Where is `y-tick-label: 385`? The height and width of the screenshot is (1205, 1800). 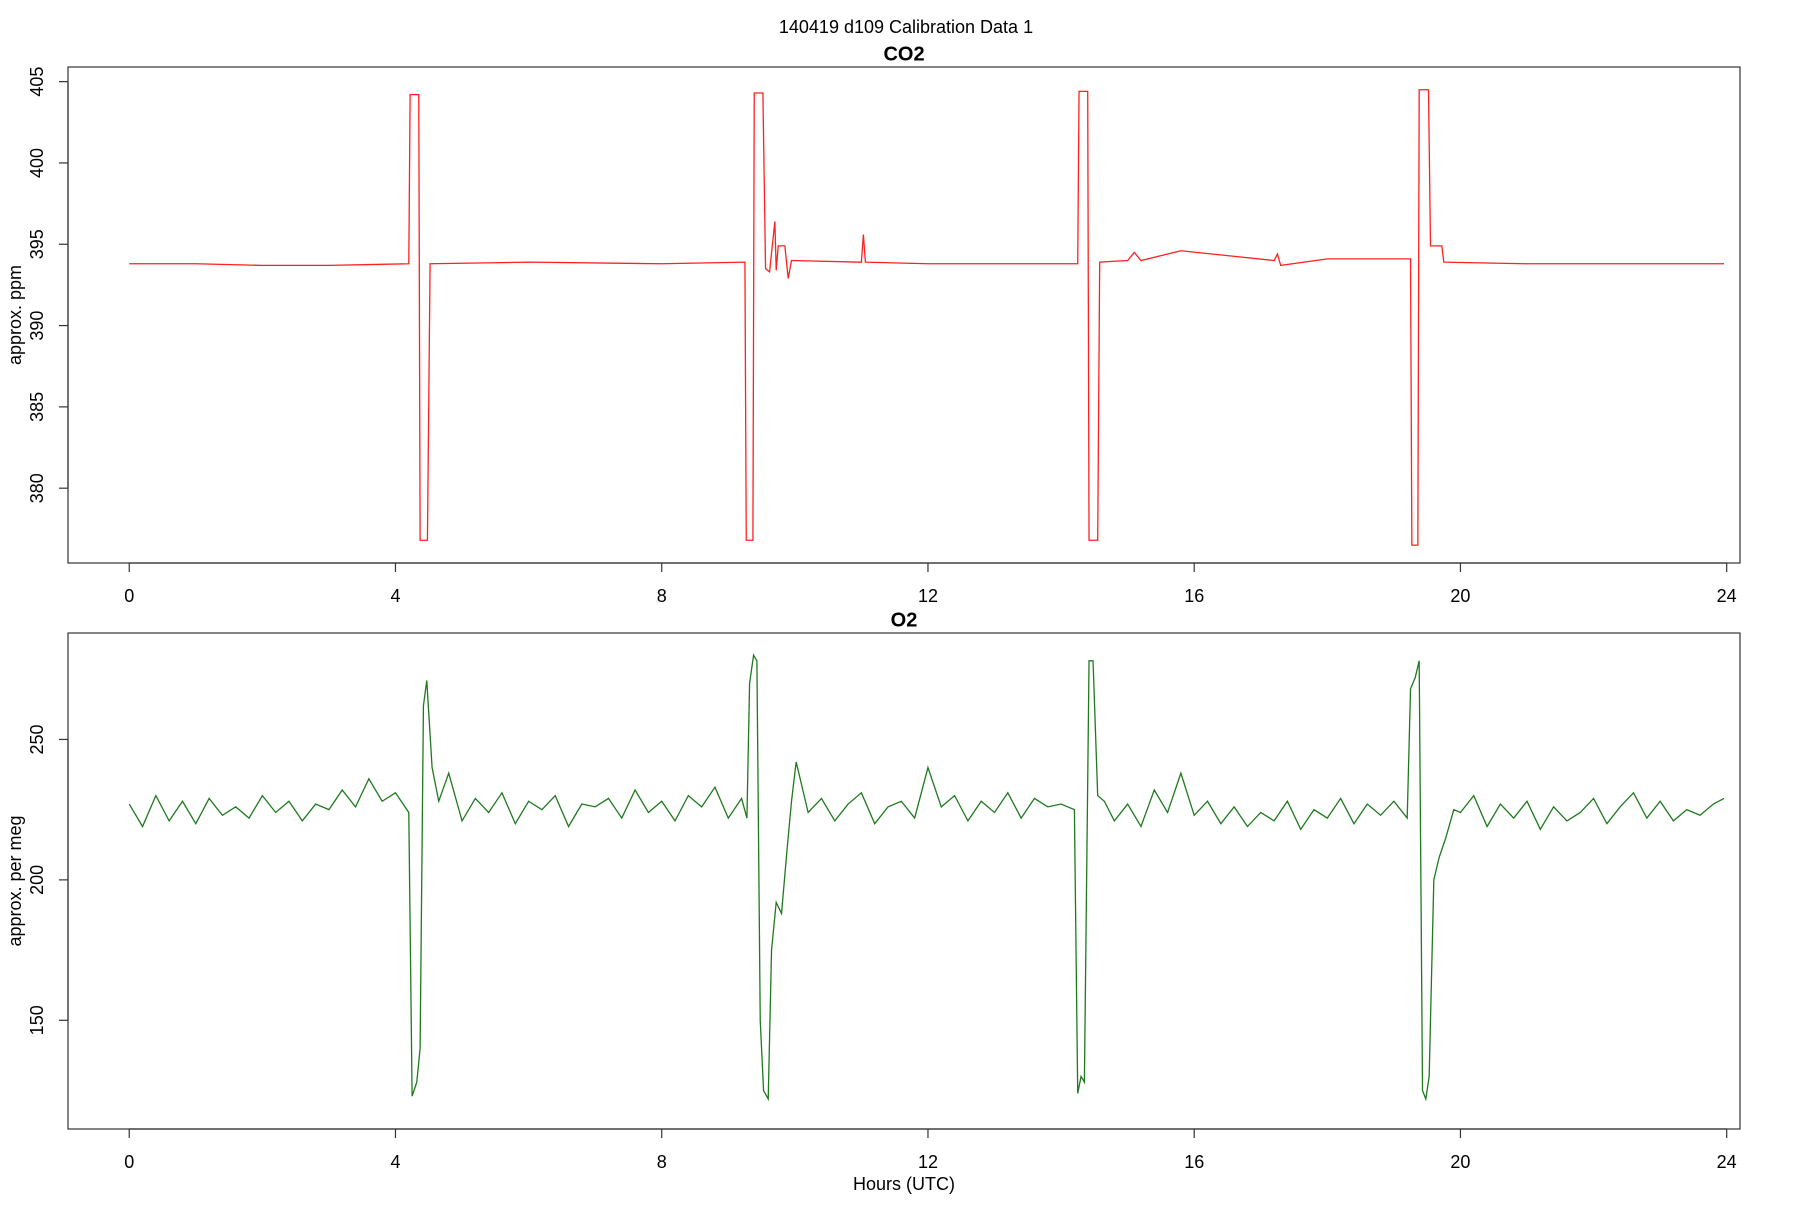
y-tick-label: 385 is located at coordinates (37, 407).